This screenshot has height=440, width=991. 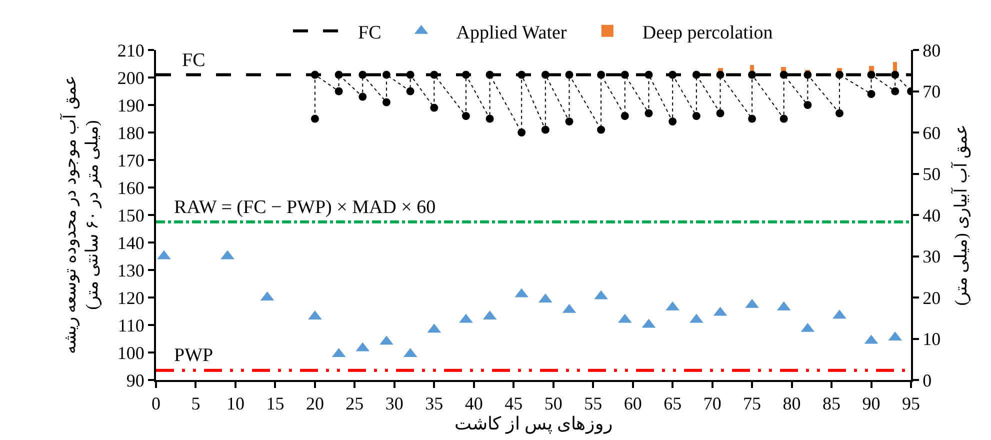 What do you see at coordinates (80, 215) in the screenshot?
I see `y-axis-title: عمق آب موجود در محدوده توسعه ریشه (میلی متر در ۶۰ سانتی متر)` at bounding box center [80, 215].